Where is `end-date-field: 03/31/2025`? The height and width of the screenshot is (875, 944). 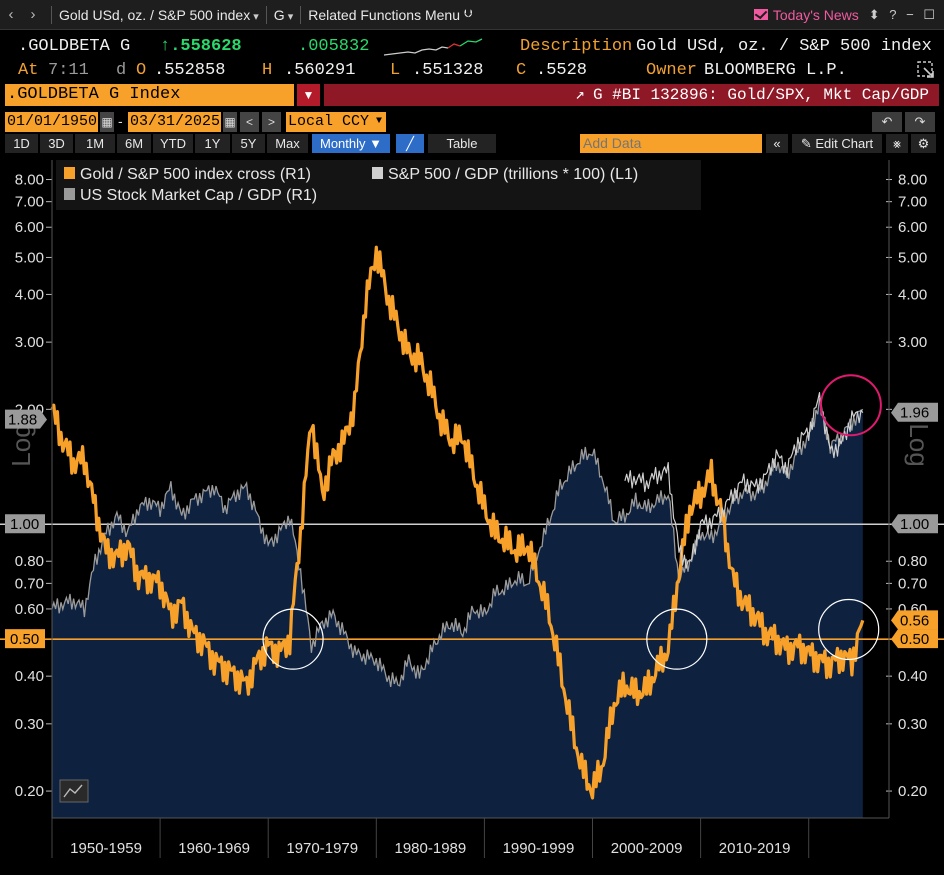
end-date-field: 03/31/2025 is located at coordinates (174, 122).